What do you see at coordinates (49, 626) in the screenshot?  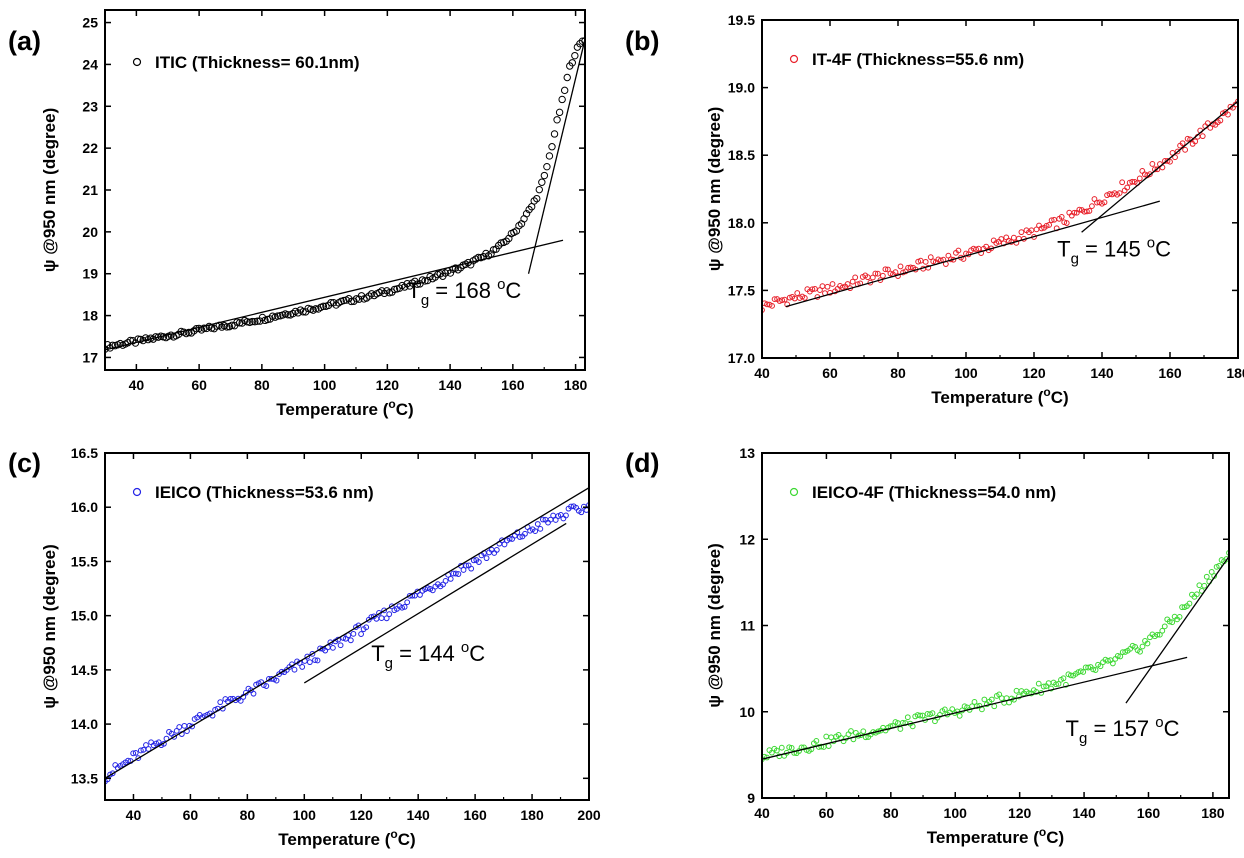 I see `y-axis-title: ψ @950 nm (degree)` at bounding box center [49, 626].